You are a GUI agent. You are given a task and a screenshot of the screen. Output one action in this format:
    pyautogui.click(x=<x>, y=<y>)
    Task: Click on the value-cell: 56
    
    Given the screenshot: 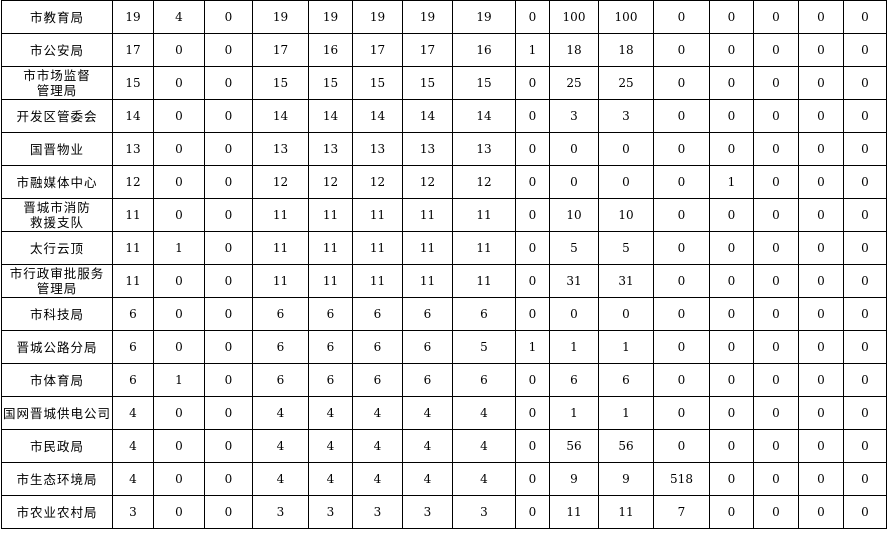 What is the action you would take?
    pyautogui.click(x=626, y=446)
    